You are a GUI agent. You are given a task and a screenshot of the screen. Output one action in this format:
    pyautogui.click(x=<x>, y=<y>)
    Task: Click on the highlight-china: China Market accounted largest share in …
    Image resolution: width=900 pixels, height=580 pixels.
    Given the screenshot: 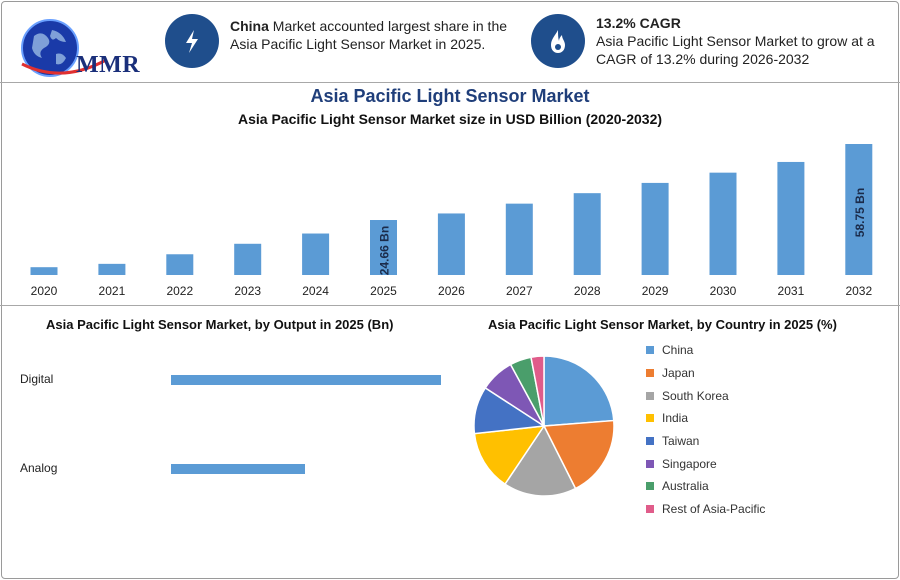 What is the action you would take?
    pyautogui.click(x=372, y=35)
    